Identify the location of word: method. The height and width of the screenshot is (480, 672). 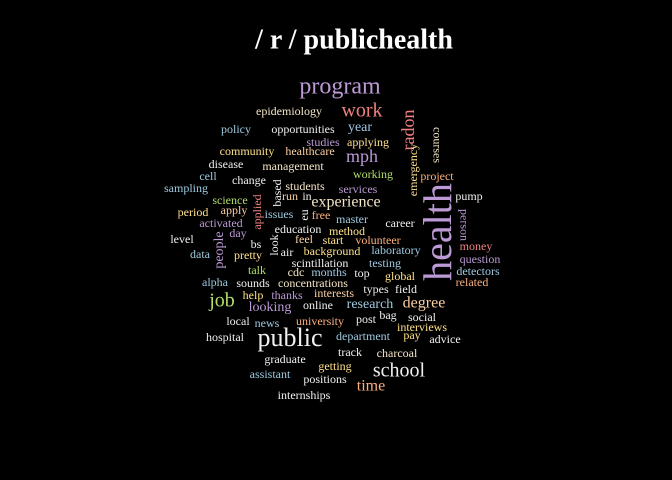
(347, 231).